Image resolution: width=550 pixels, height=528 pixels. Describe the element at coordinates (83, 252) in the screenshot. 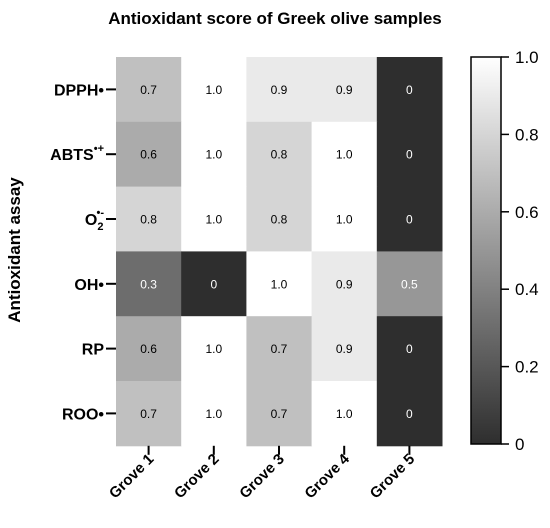

I see `row-labels: DPPH• ABTS•+ O2•- OH• RP ROO•` at that location.